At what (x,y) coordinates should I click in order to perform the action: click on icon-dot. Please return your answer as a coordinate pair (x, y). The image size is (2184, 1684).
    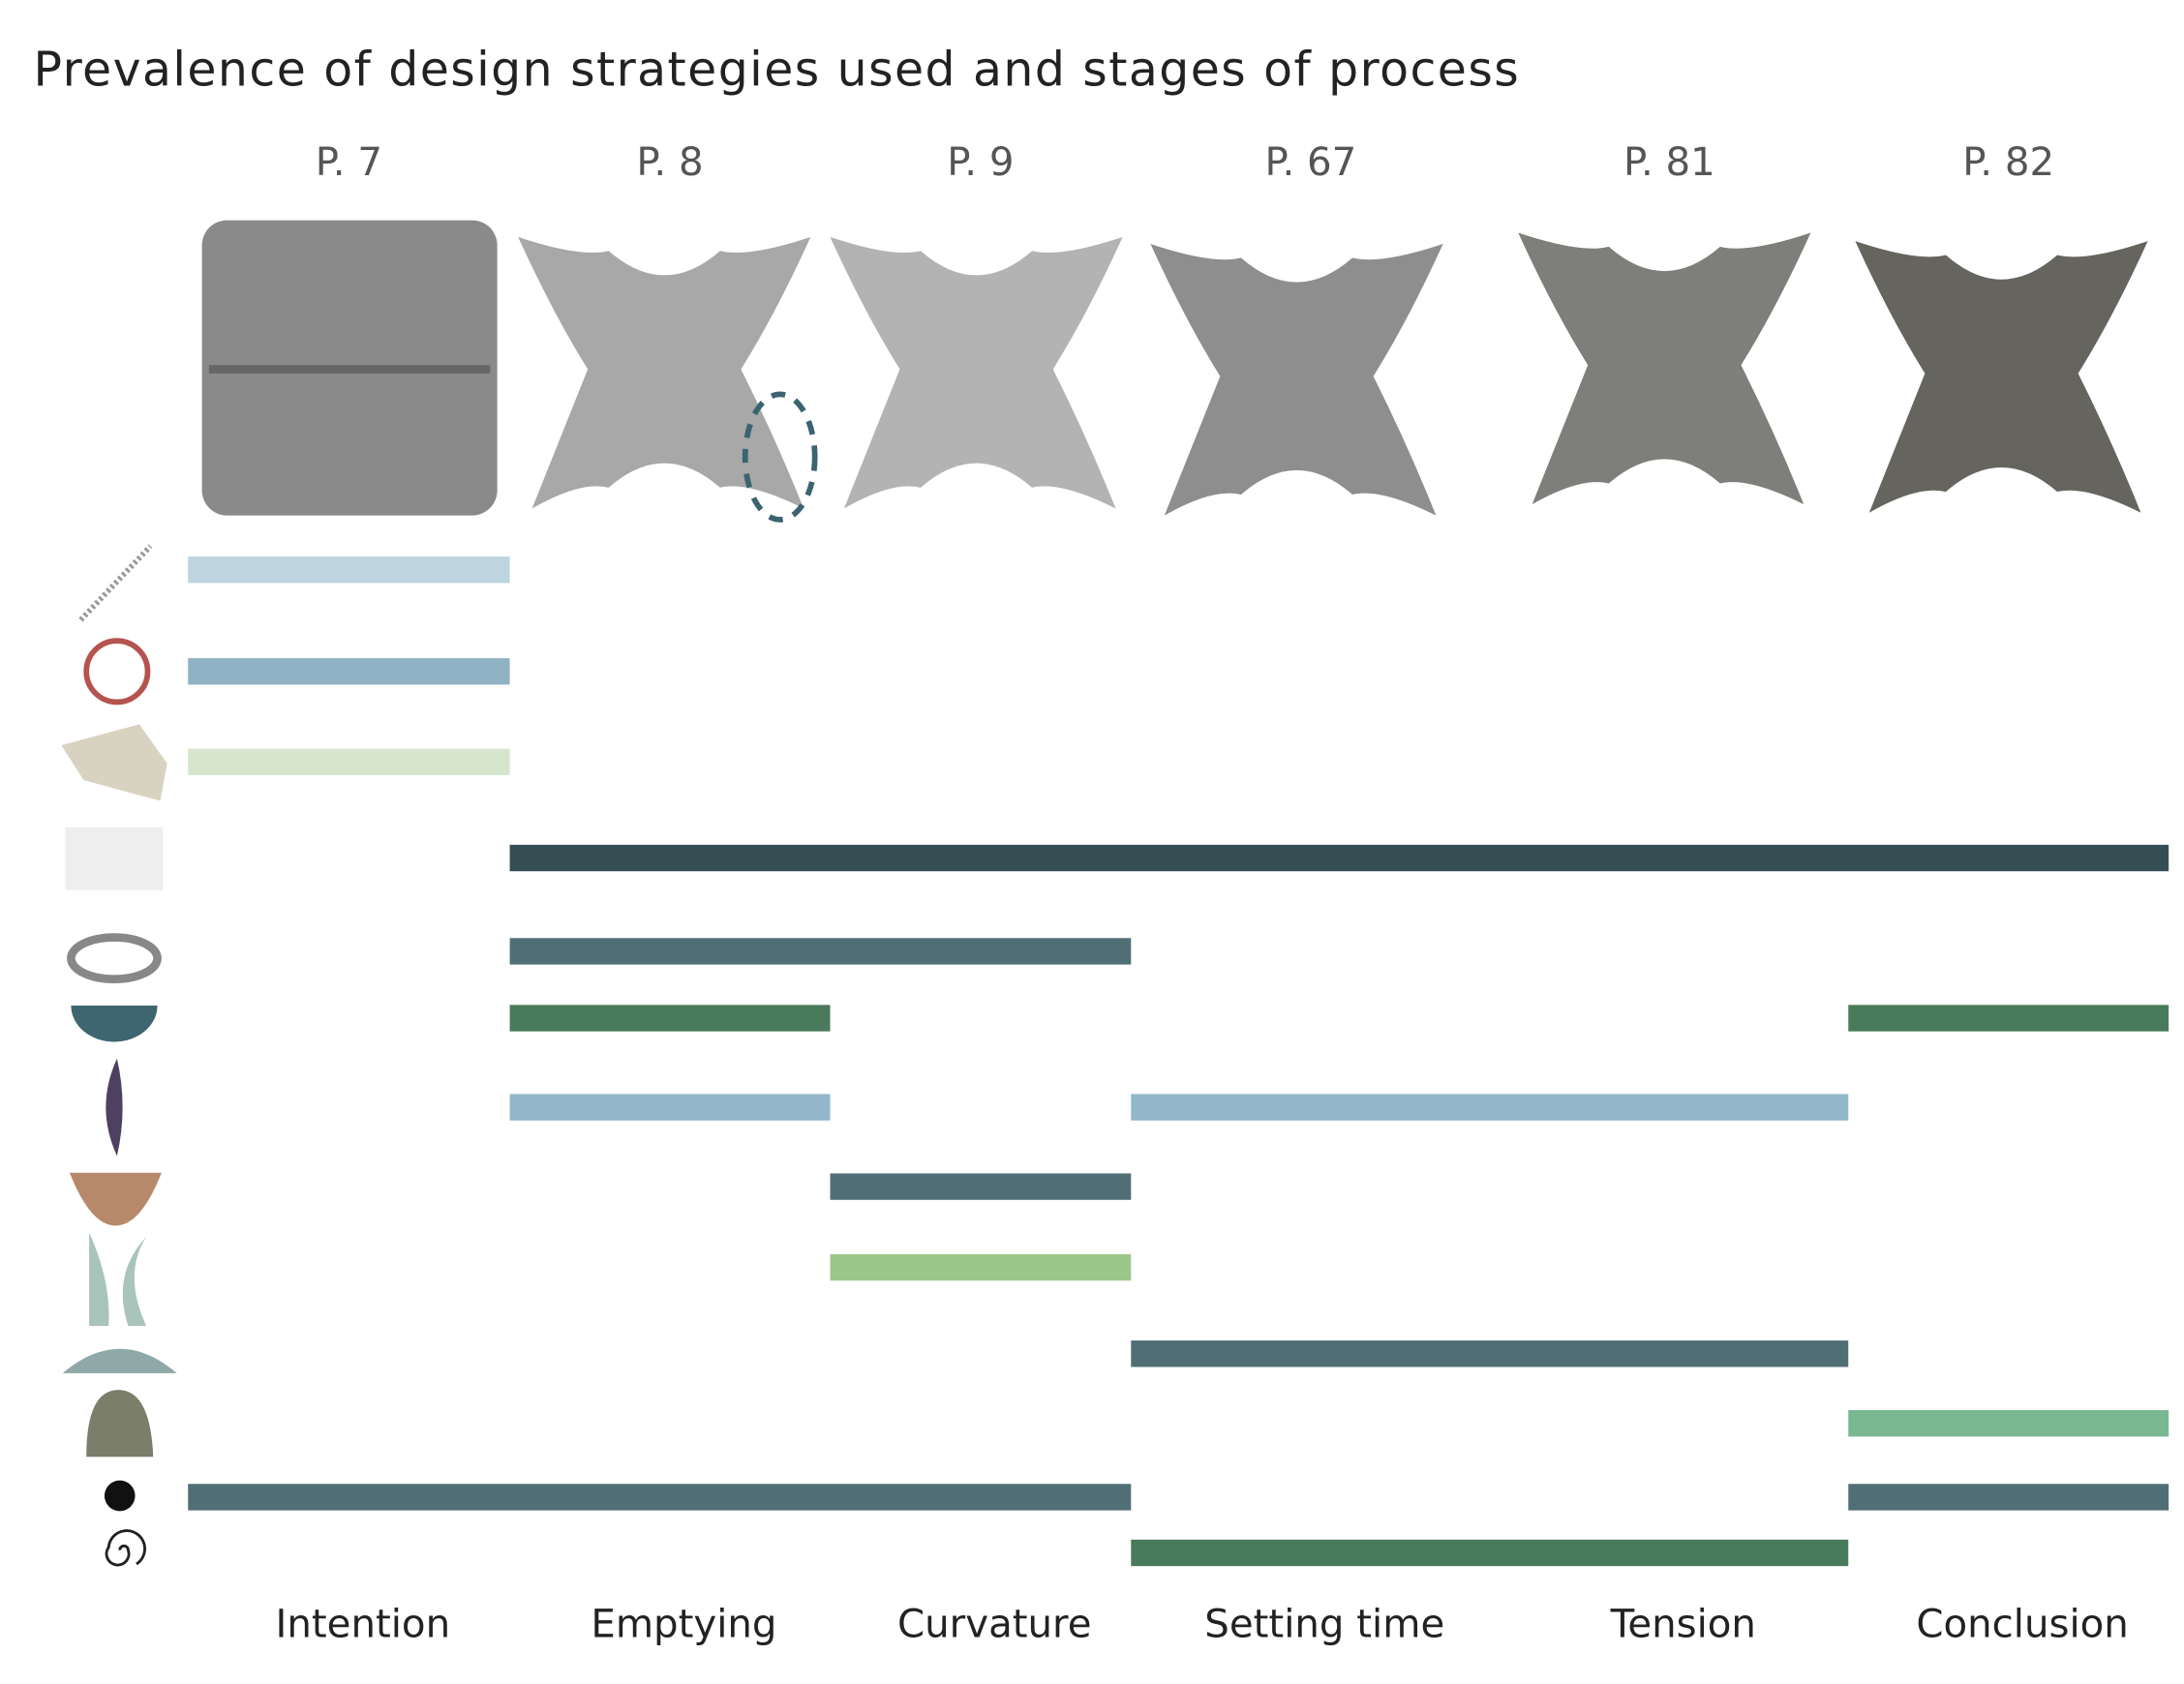
    Looking at the image, I should click on (120, 1496).